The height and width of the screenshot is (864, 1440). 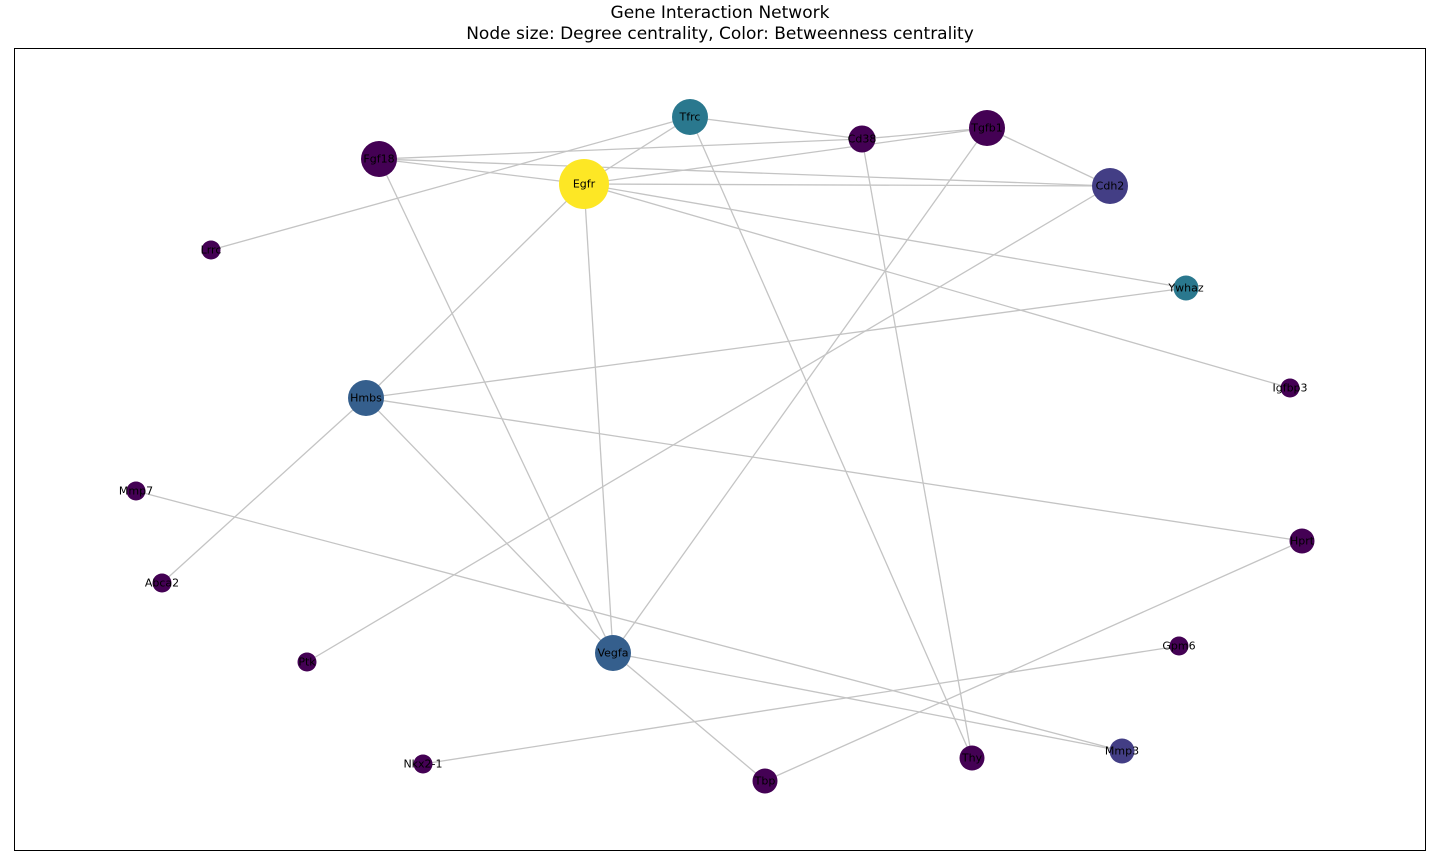 I want to click on node-circle-tbp, so click(x=765, y=781).